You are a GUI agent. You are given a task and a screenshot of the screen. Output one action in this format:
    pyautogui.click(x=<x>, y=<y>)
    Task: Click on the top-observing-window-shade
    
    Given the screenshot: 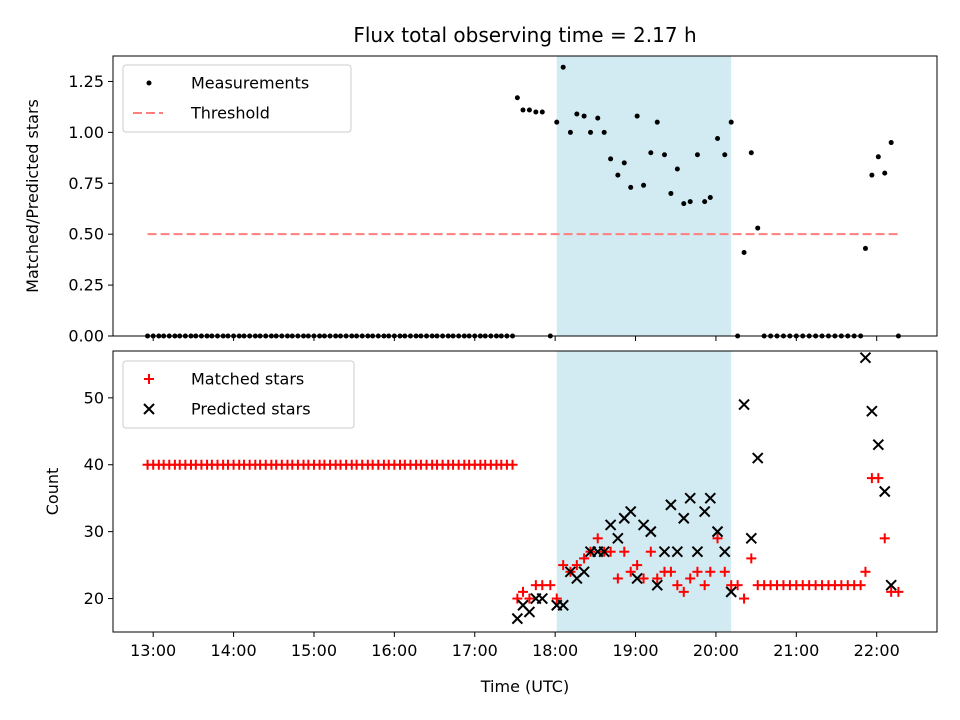 What is the action you would take?
    pyautogui.click(x=644, y=196)
    